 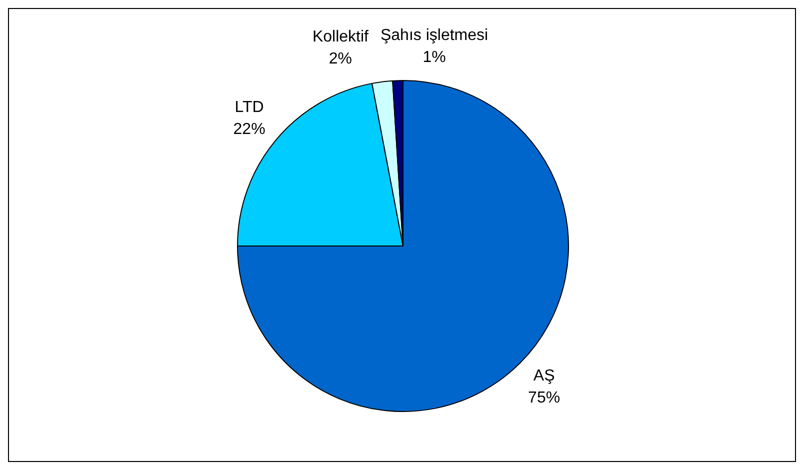 I want to click on slice-label: AŞ, so click(x=544, y=375).